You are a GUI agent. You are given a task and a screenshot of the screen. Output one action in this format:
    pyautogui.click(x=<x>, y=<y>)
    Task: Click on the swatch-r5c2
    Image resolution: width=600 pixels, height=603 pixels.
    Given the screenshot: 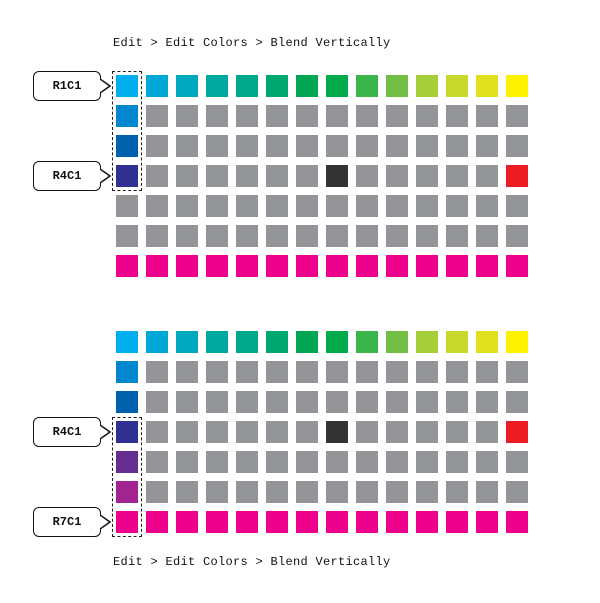 What is the action you would take?
    pyautogui.click(x=157, y=206)
    